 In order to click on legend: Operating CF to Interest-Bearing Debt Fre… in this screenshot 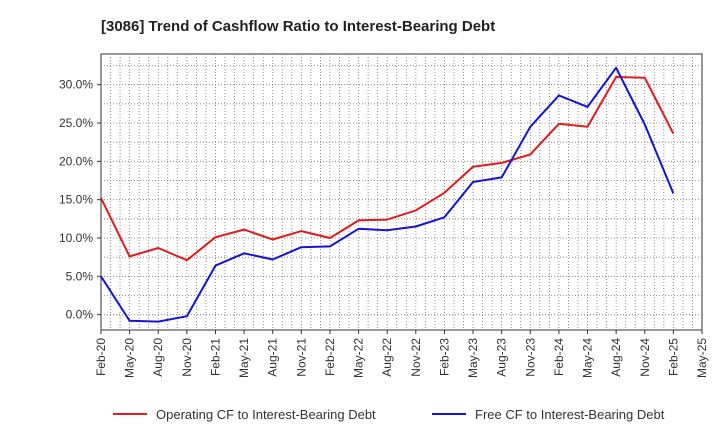, I will do `click(389, 414)`.